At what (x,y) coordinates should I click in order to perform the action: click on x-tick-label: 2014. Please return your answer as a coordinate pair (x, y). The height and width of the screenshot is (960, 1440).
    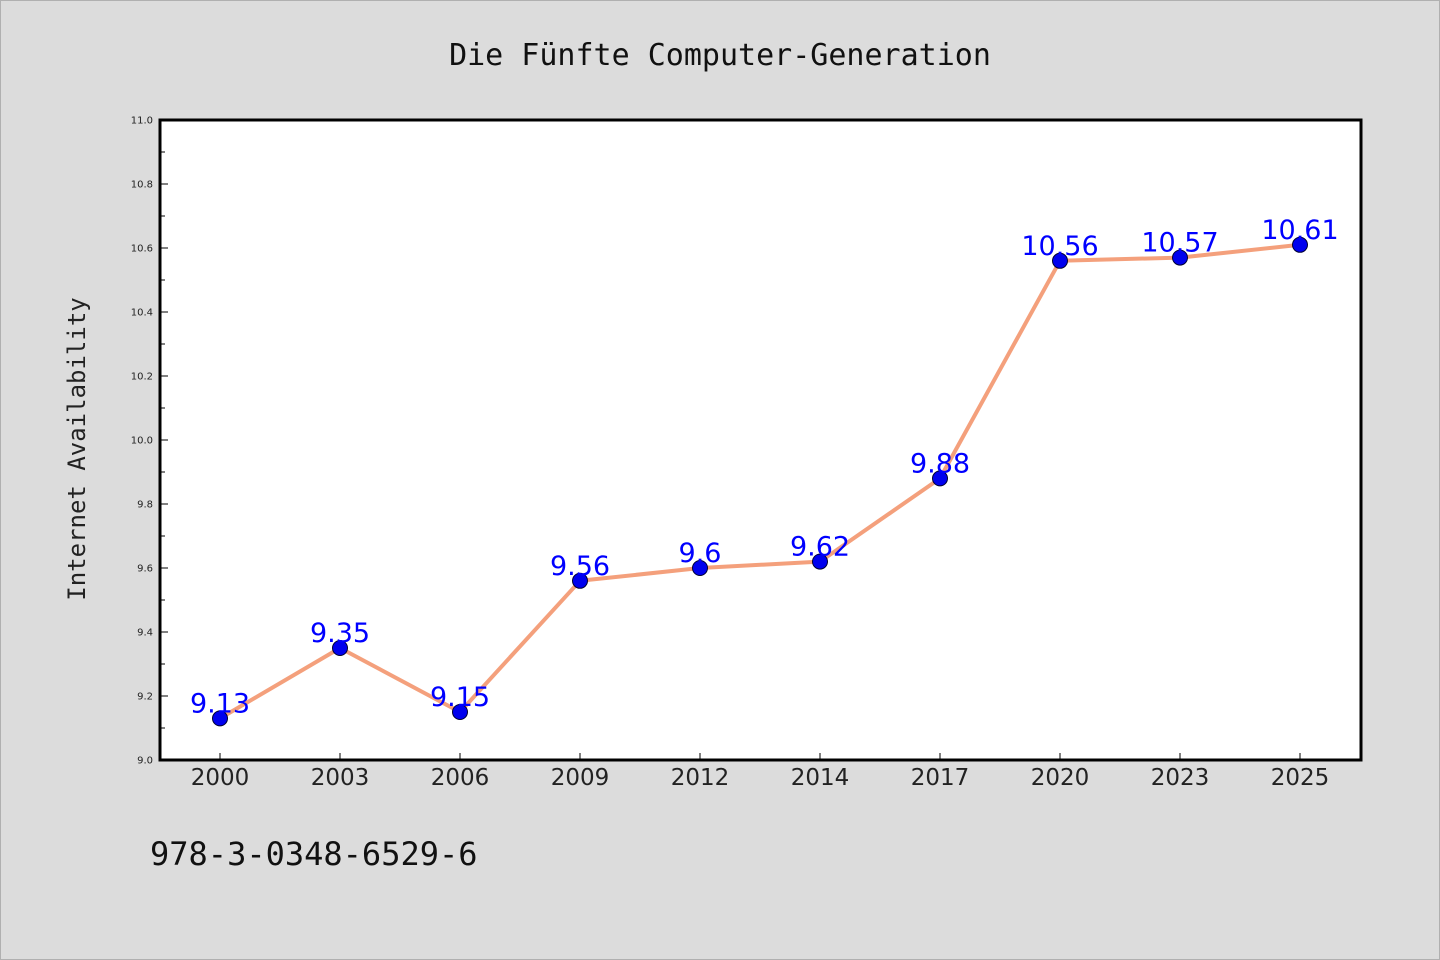
    Looking at the image, I should click on (820, 778).